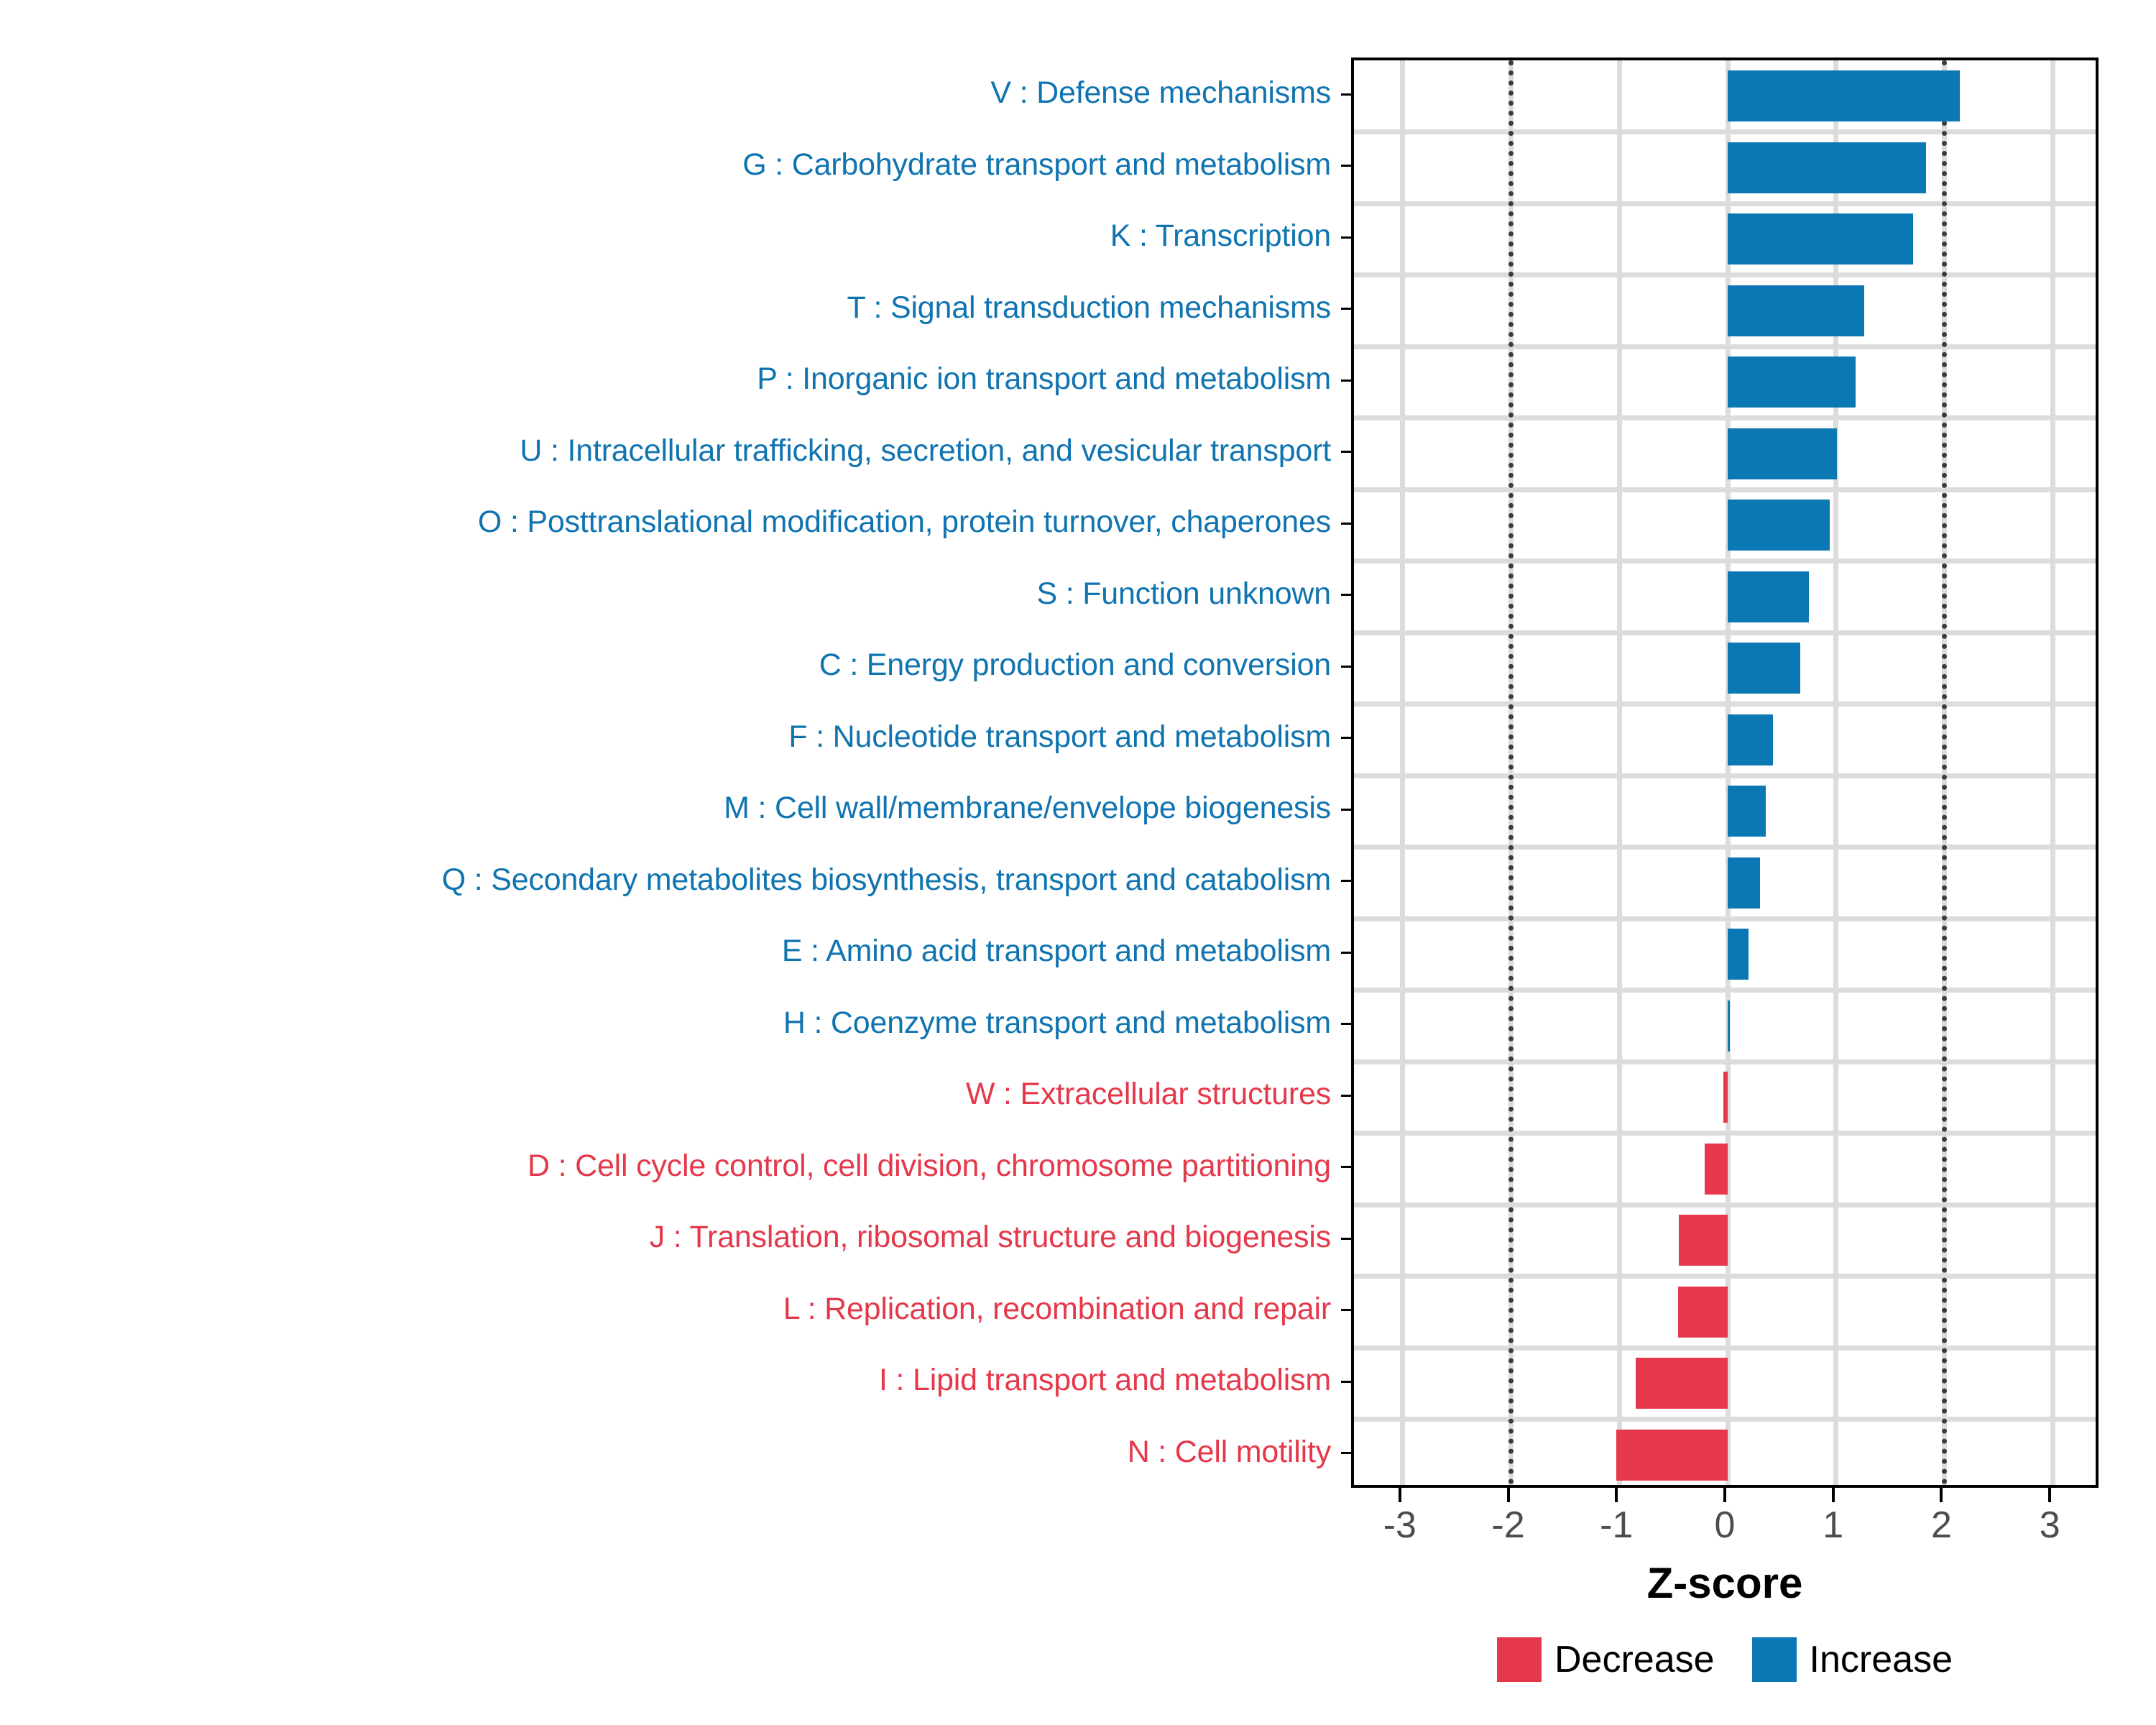 The width and height of the screenshot is (2156, 1725). I want to click on chart-legend: Decrease Increase, so click(1725, 1659).